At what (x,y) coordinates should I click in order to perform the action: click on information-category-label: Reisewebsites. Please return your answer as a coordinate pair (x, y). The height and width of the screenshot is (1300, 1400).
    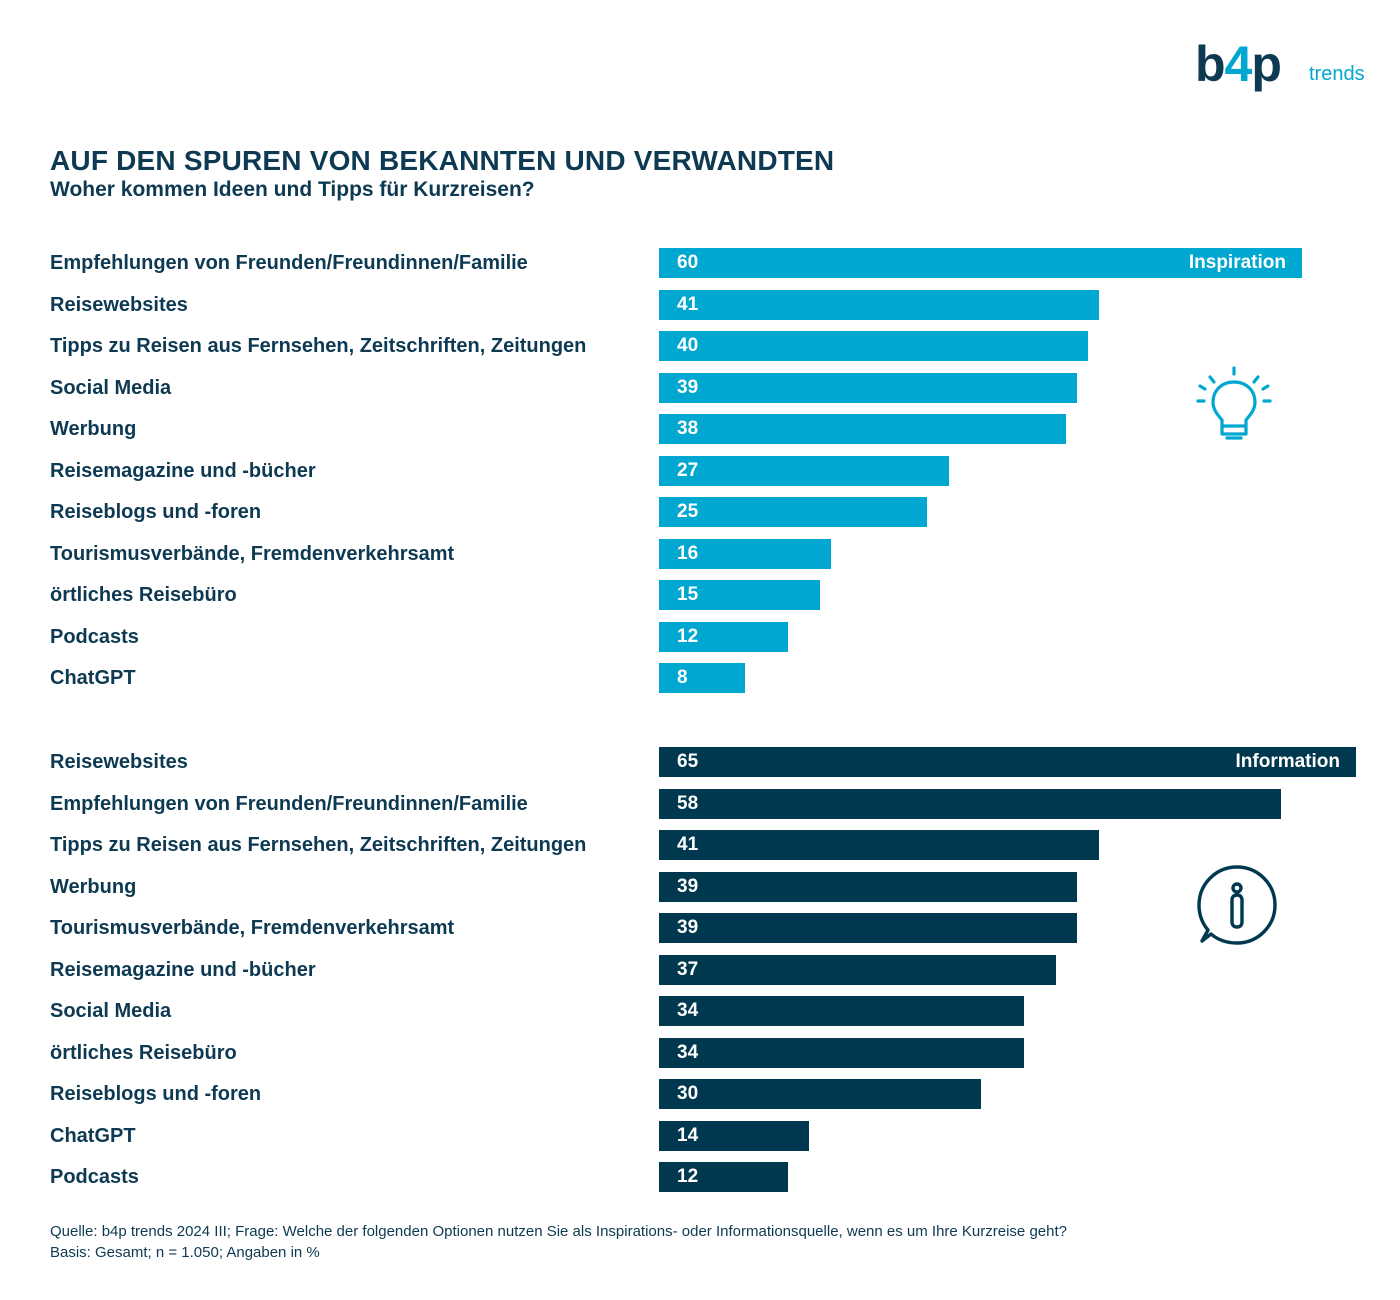
    Looking at the image, I should click on (119, 762).